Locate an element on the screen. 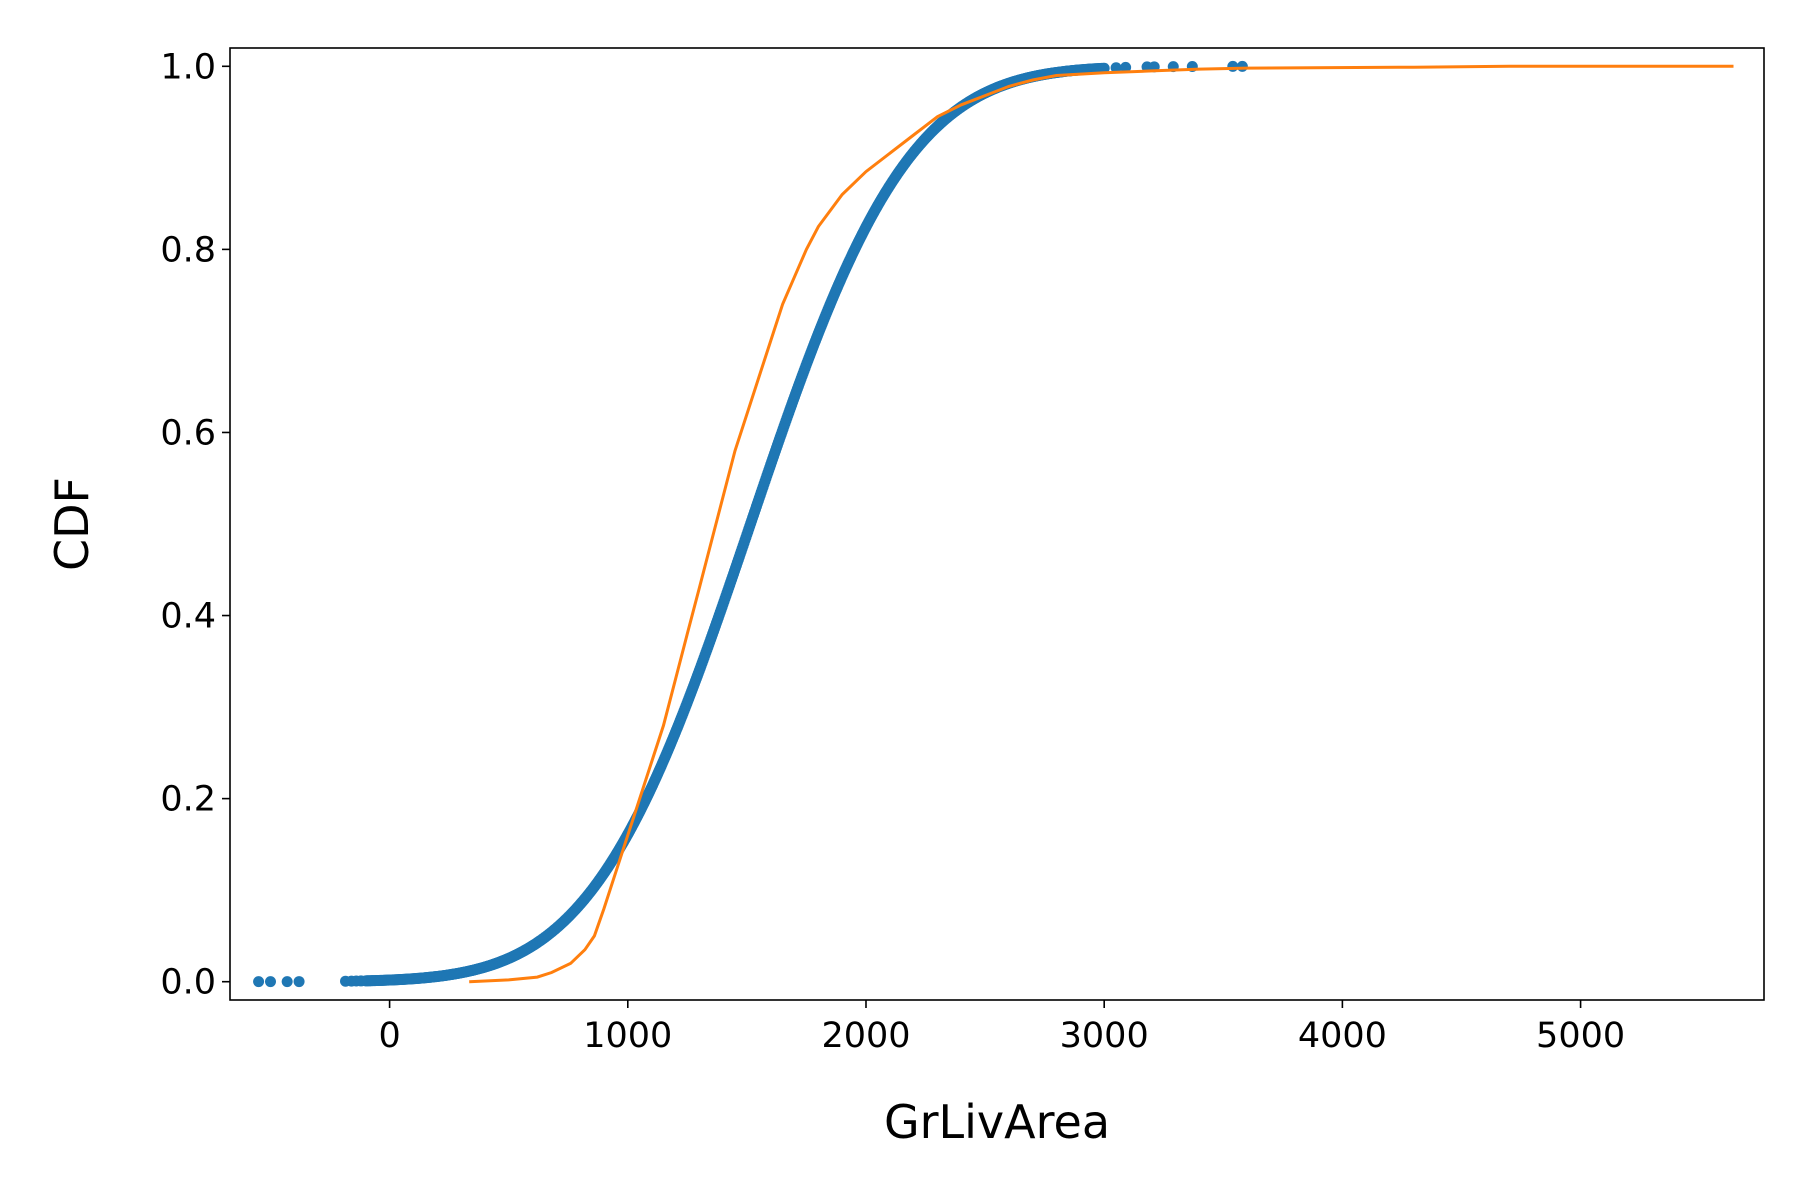 The width and height of the screenshot is (1800, 1200). x-axis-ticks: 0 1000 2000 3000 4000 5000 is located at coordinates (1001, 1028).